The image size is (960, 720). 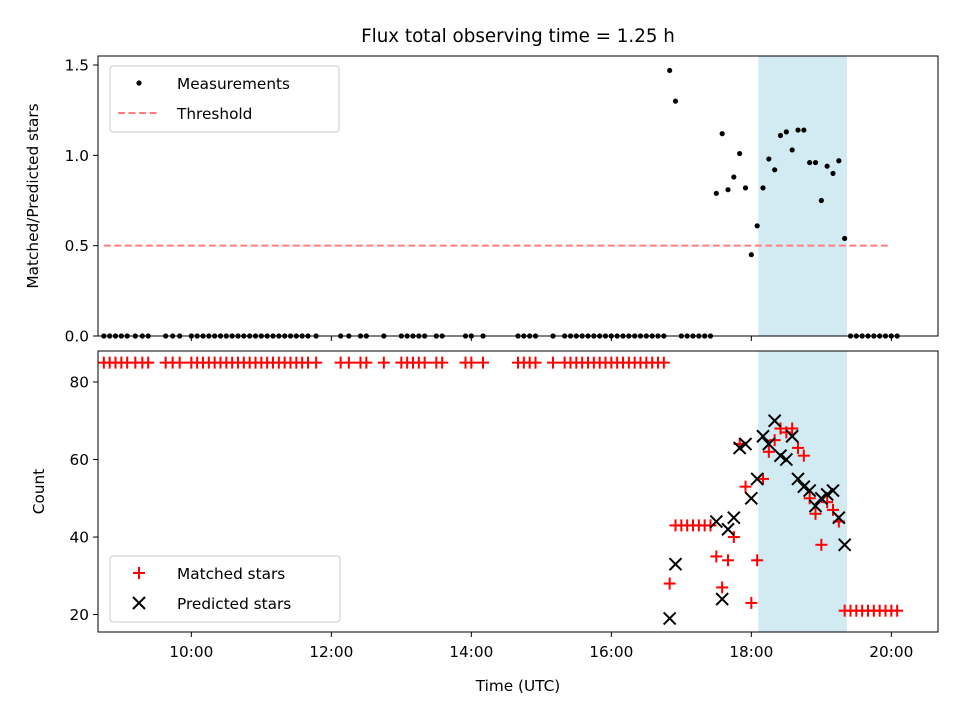 What do you see at coordinates (518, 686) in the screenshot?
I see `x-axis-label: Time (UTC)` at bounding box center [518, 686].